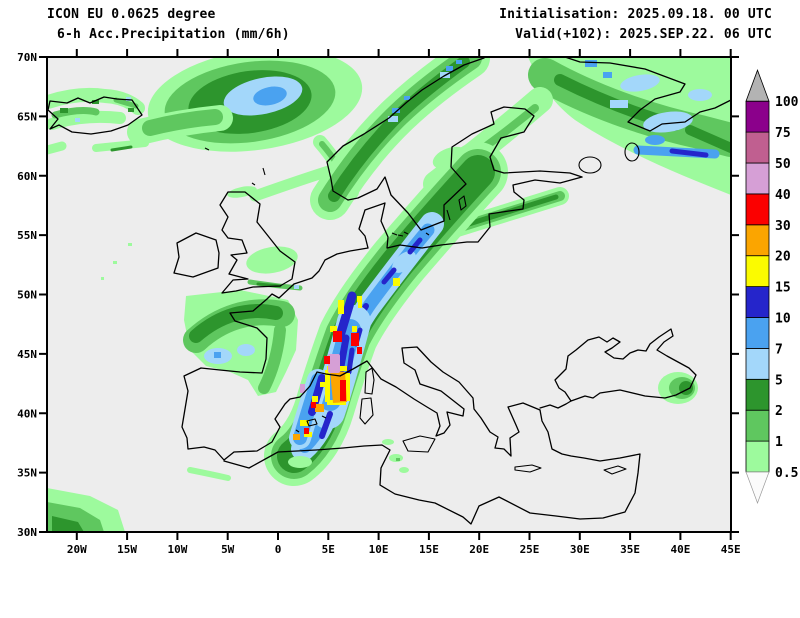 The width and height of the screenshot is (800, 618). What do you see at coordinates (429, 549) in the screenshot?
I see `lon-tick-label: 15E` at bounding box center [429, 549].